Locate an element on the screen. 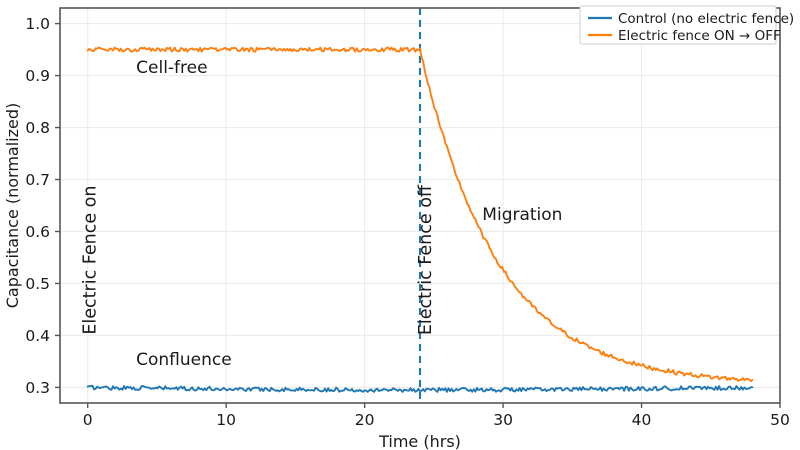  x-tick-label-4: 40 is located at coordinates (642, 420).